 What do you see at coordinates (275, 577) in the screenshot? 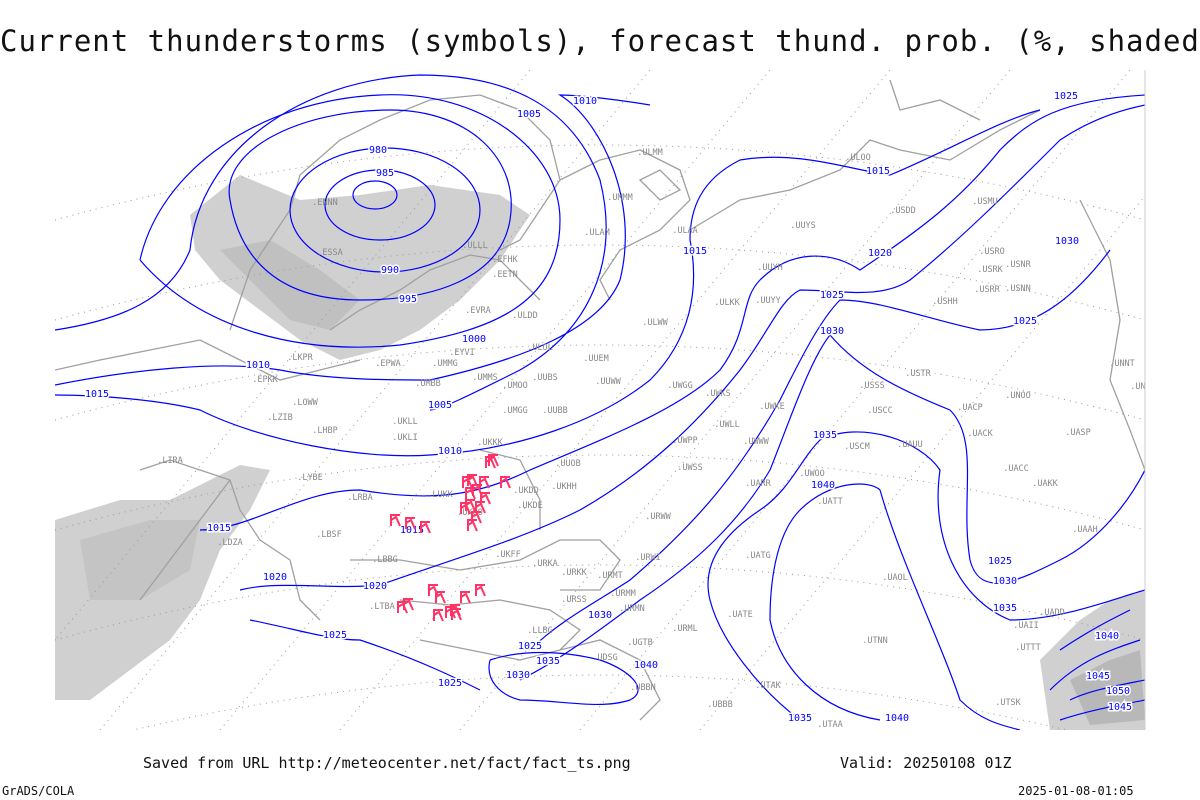
I see `isobar-label: 1020` at bounding box center [275, 577].